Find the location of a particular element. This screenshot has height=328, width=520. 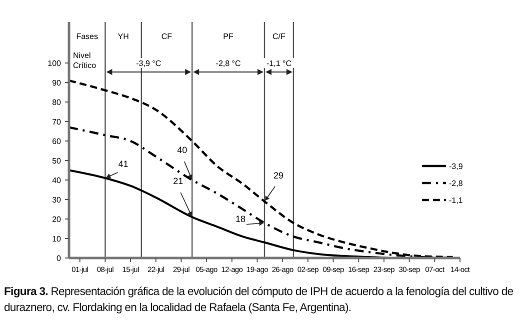

annotation: Nivel Crítico is located at coordinates (85, 60).